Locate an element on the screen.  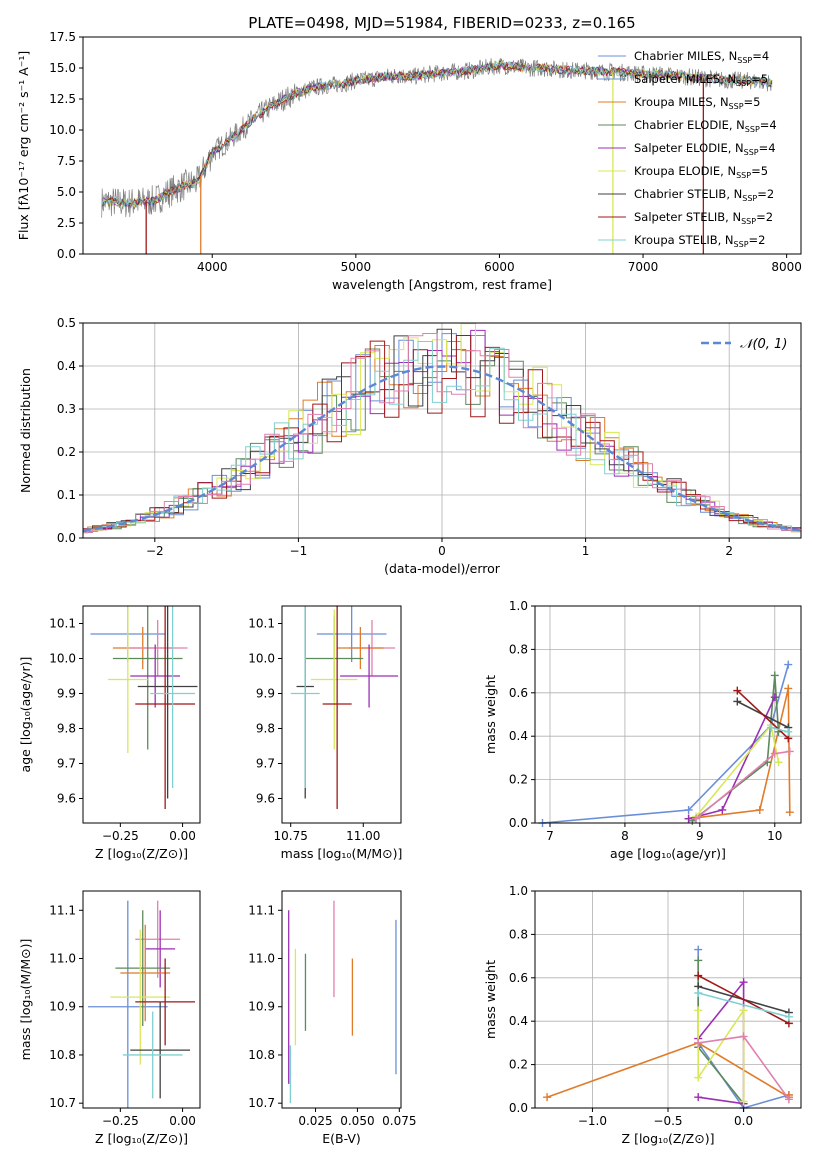
x-axis-label: (data-model)/error is located at coordinates (442, 568).